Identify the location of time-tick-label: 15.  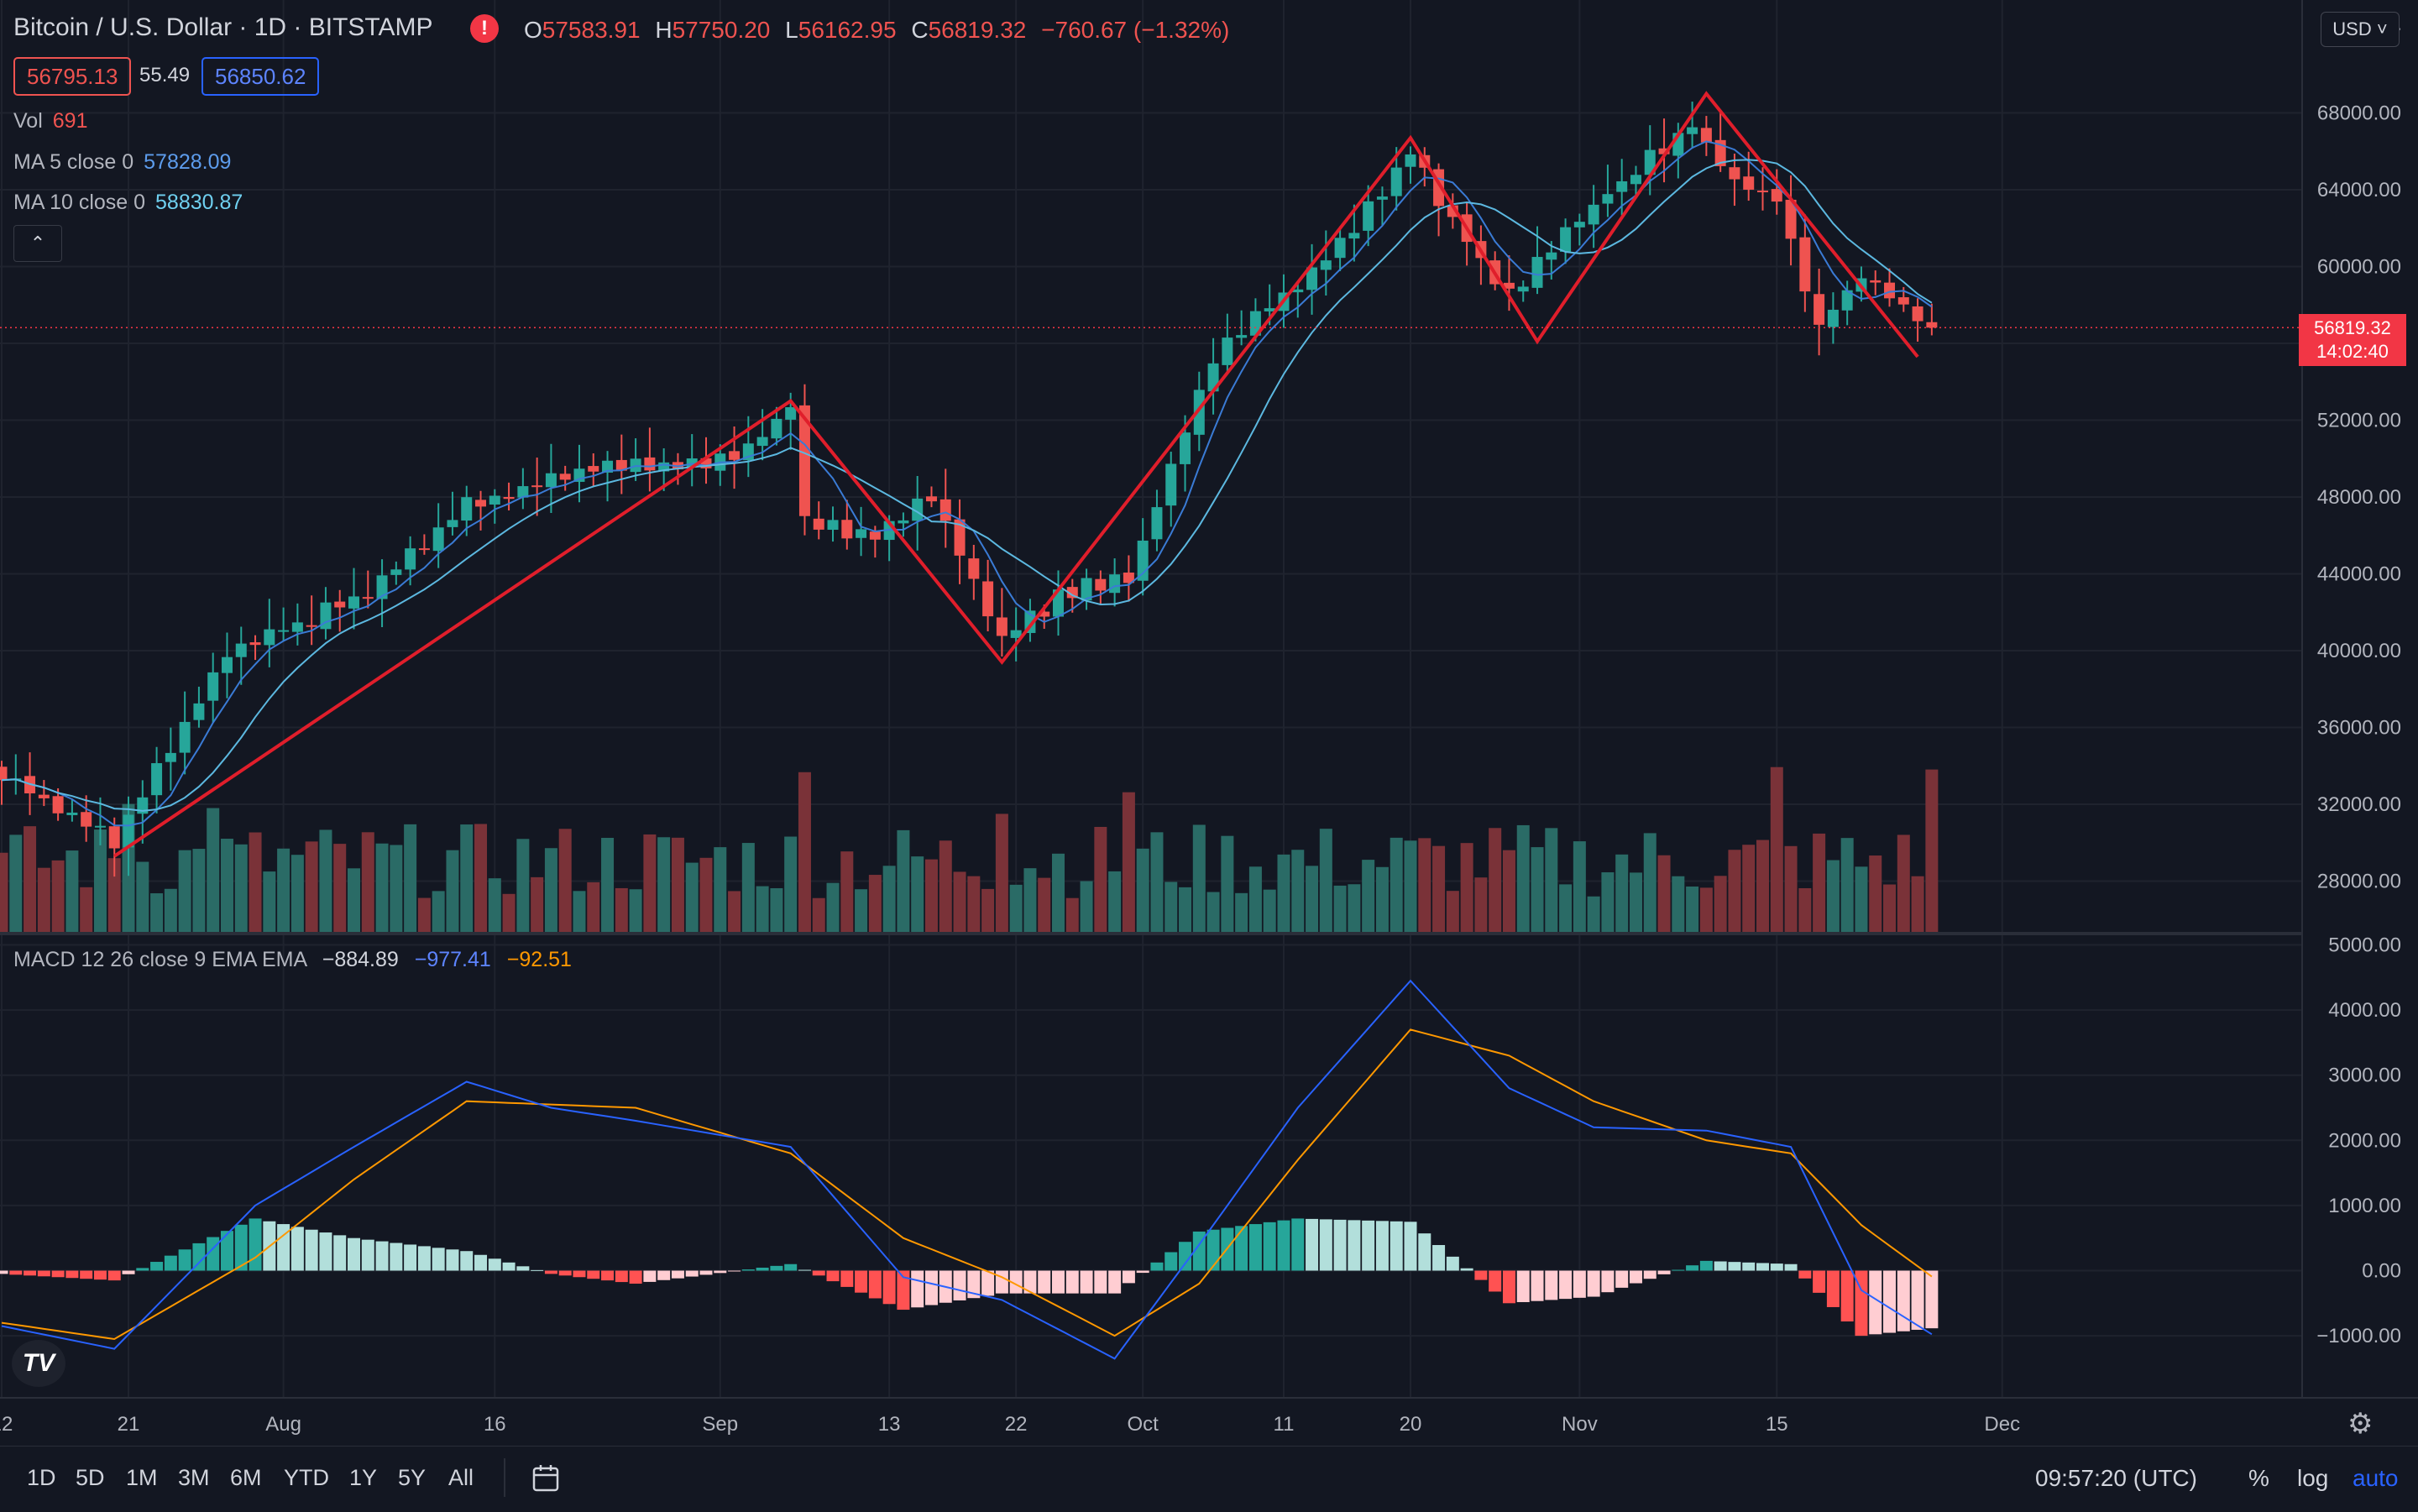
(1777, 1424).